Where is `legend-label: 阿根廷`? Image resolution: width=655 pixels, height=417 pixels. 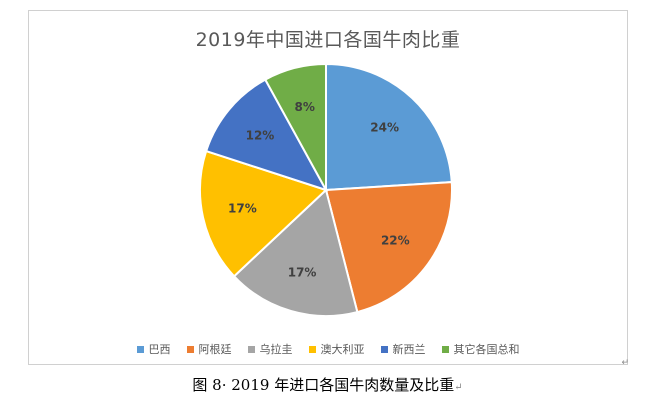
legend-label: 阿根廷 is located at coordinates (215, 349).